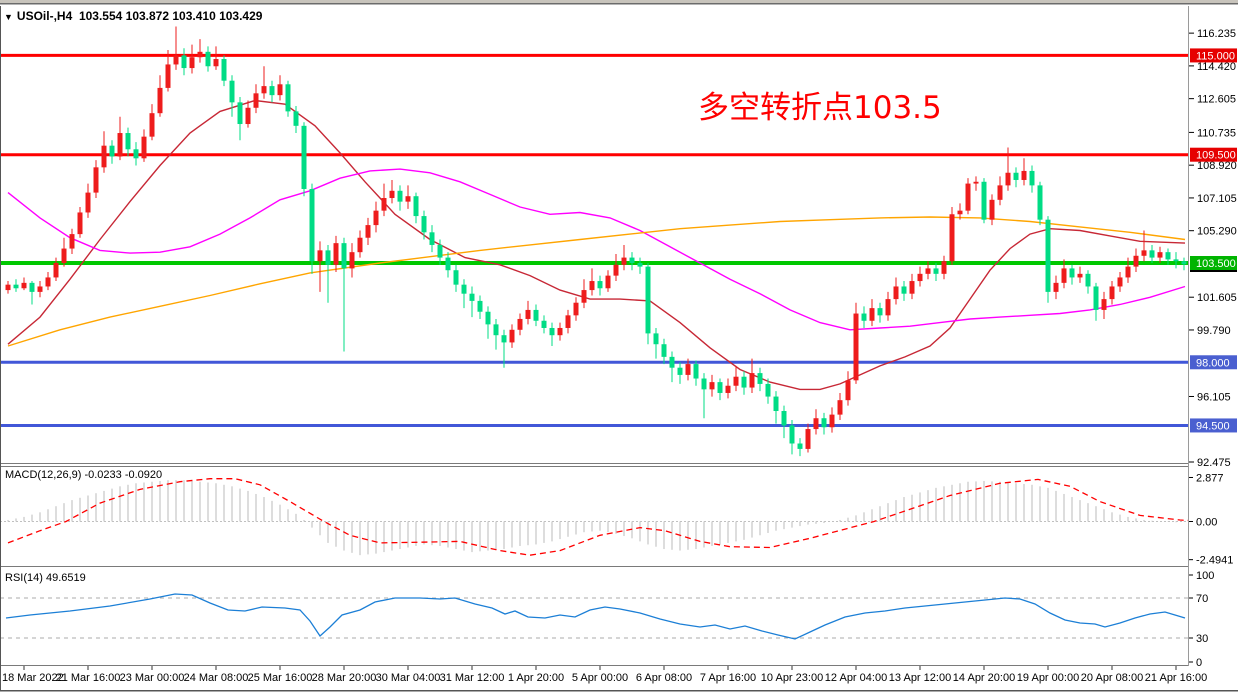 The image size is (1238, 693). What do you see at coordinates (984, 678) in the screenshot?
I see `time-tick-label: 14 Apr 20:00` at bounding box center [984, 678].